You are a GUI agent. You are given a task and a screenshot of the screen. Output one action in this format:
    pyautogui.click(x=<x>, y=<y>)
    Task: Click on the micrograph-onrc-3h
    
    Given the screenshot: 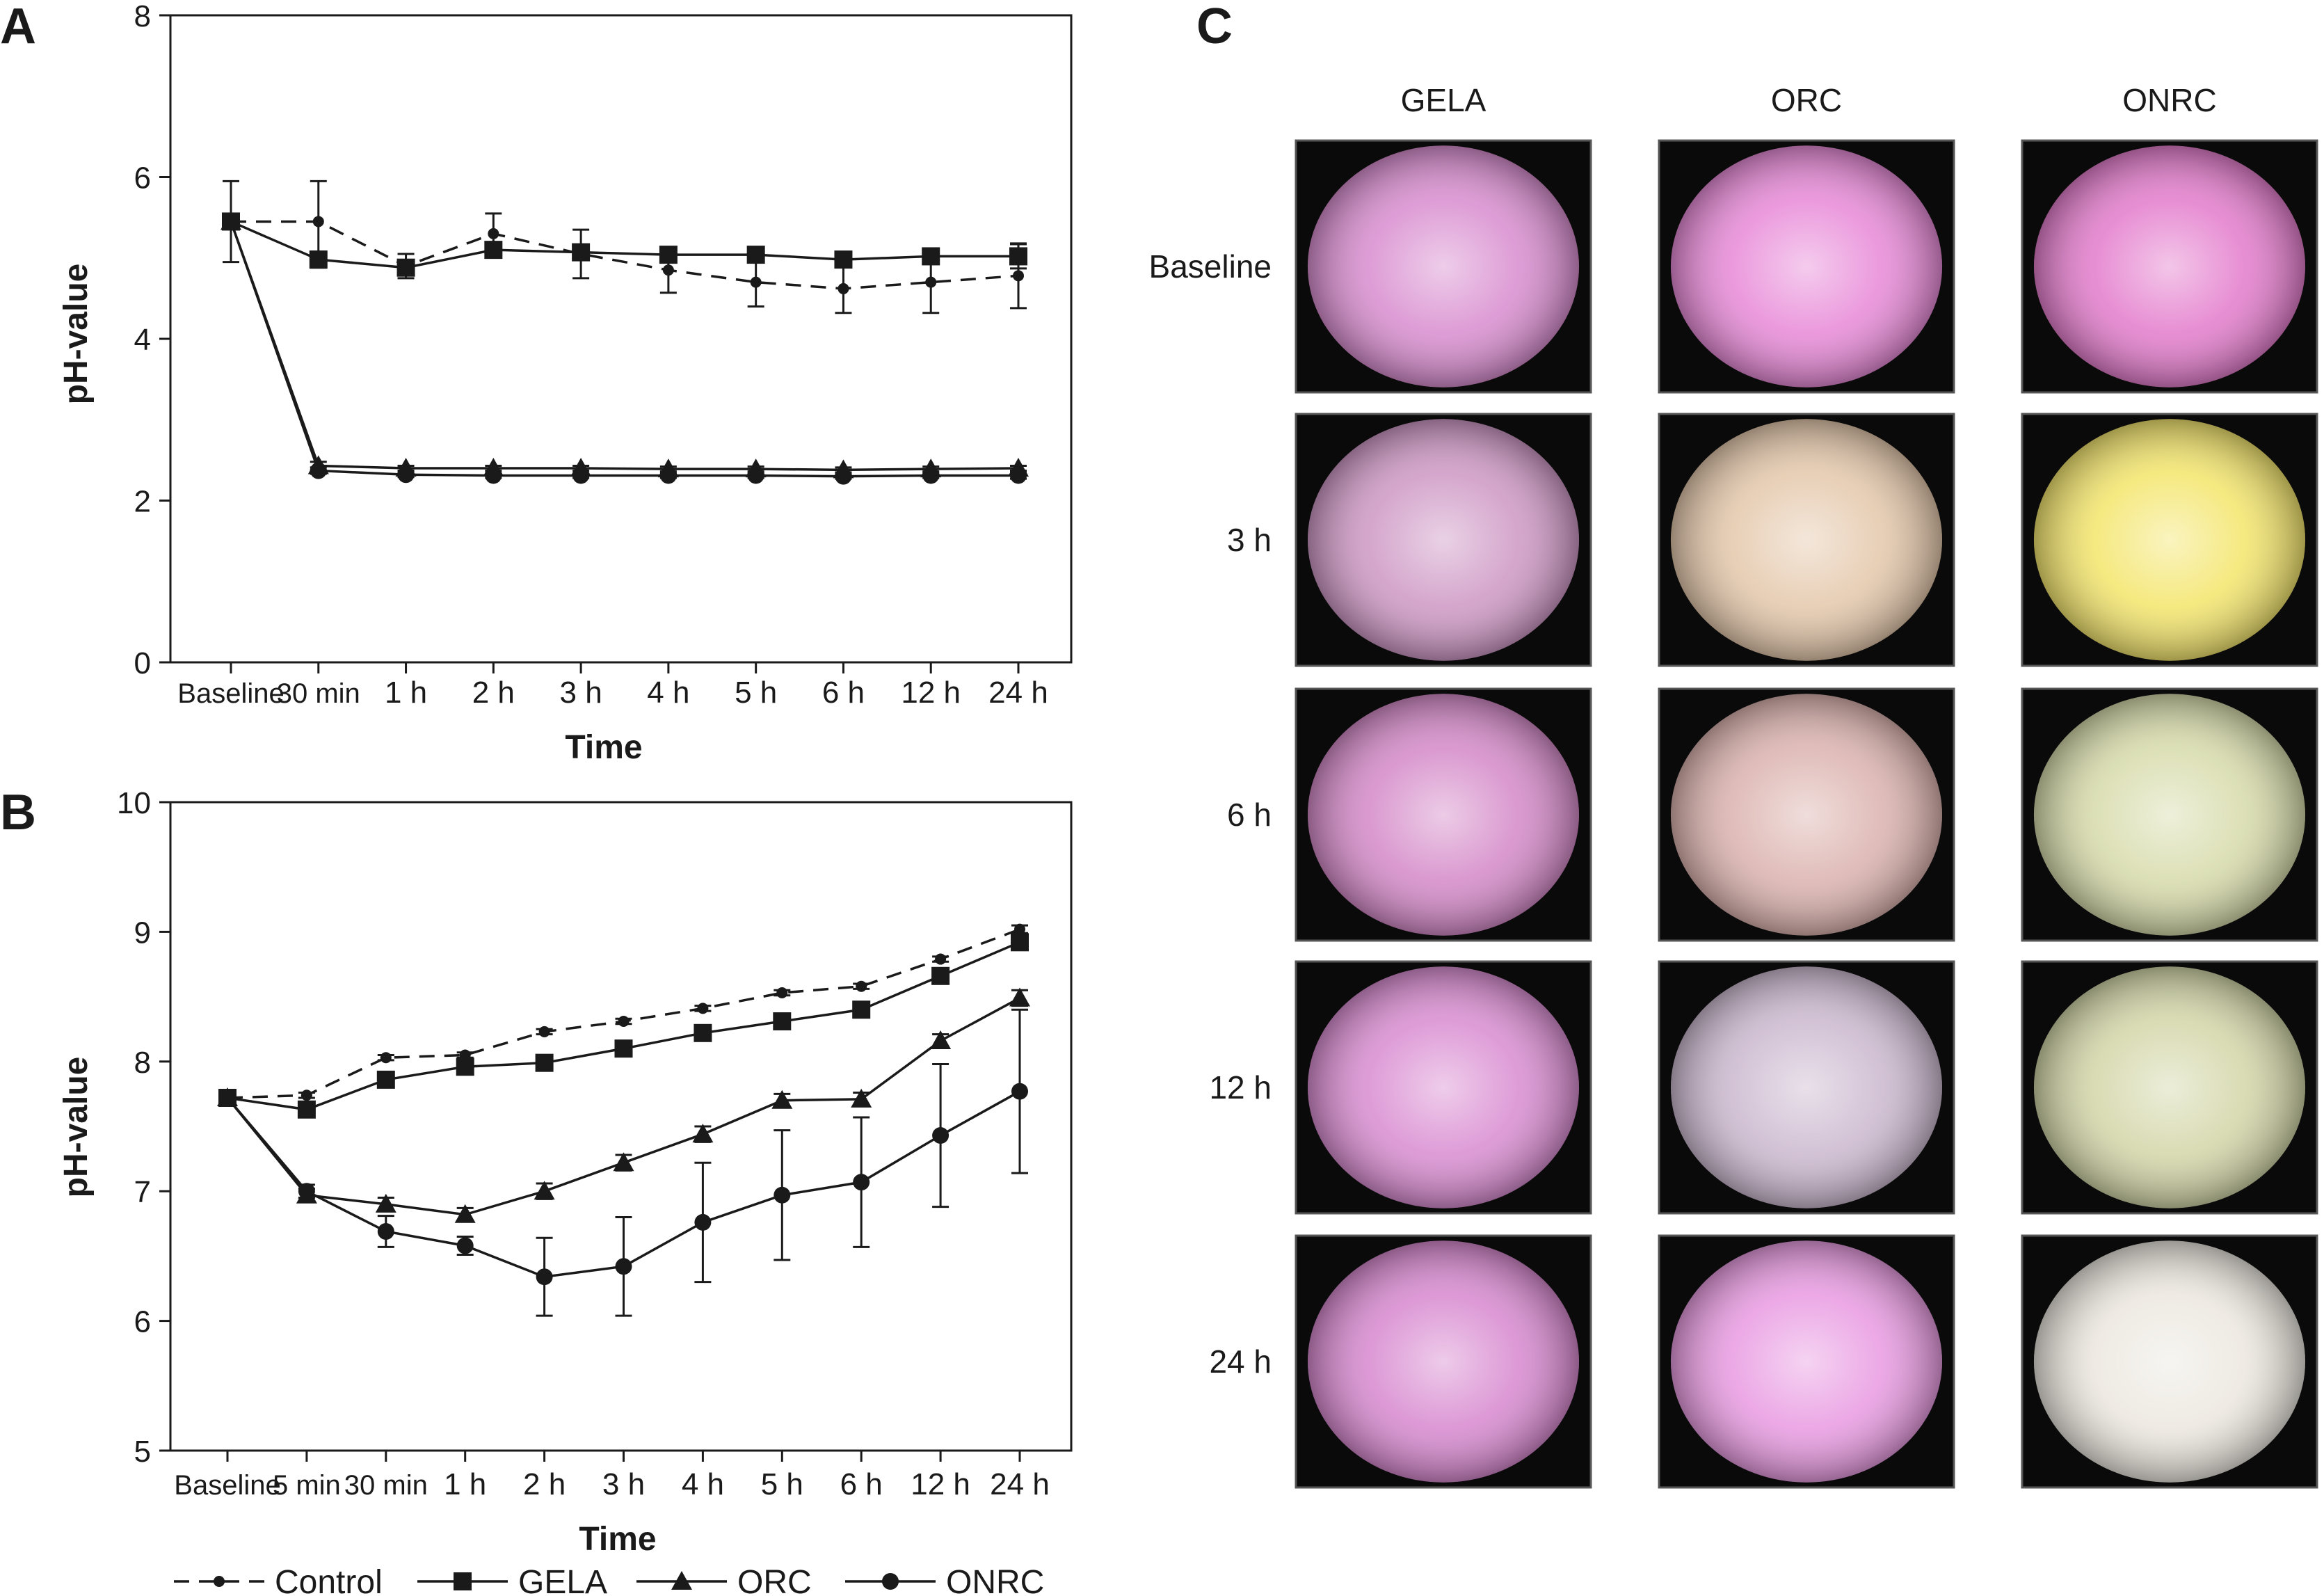 What is the action you would take?
    pyautogui.click(x=2169, y=540)
    